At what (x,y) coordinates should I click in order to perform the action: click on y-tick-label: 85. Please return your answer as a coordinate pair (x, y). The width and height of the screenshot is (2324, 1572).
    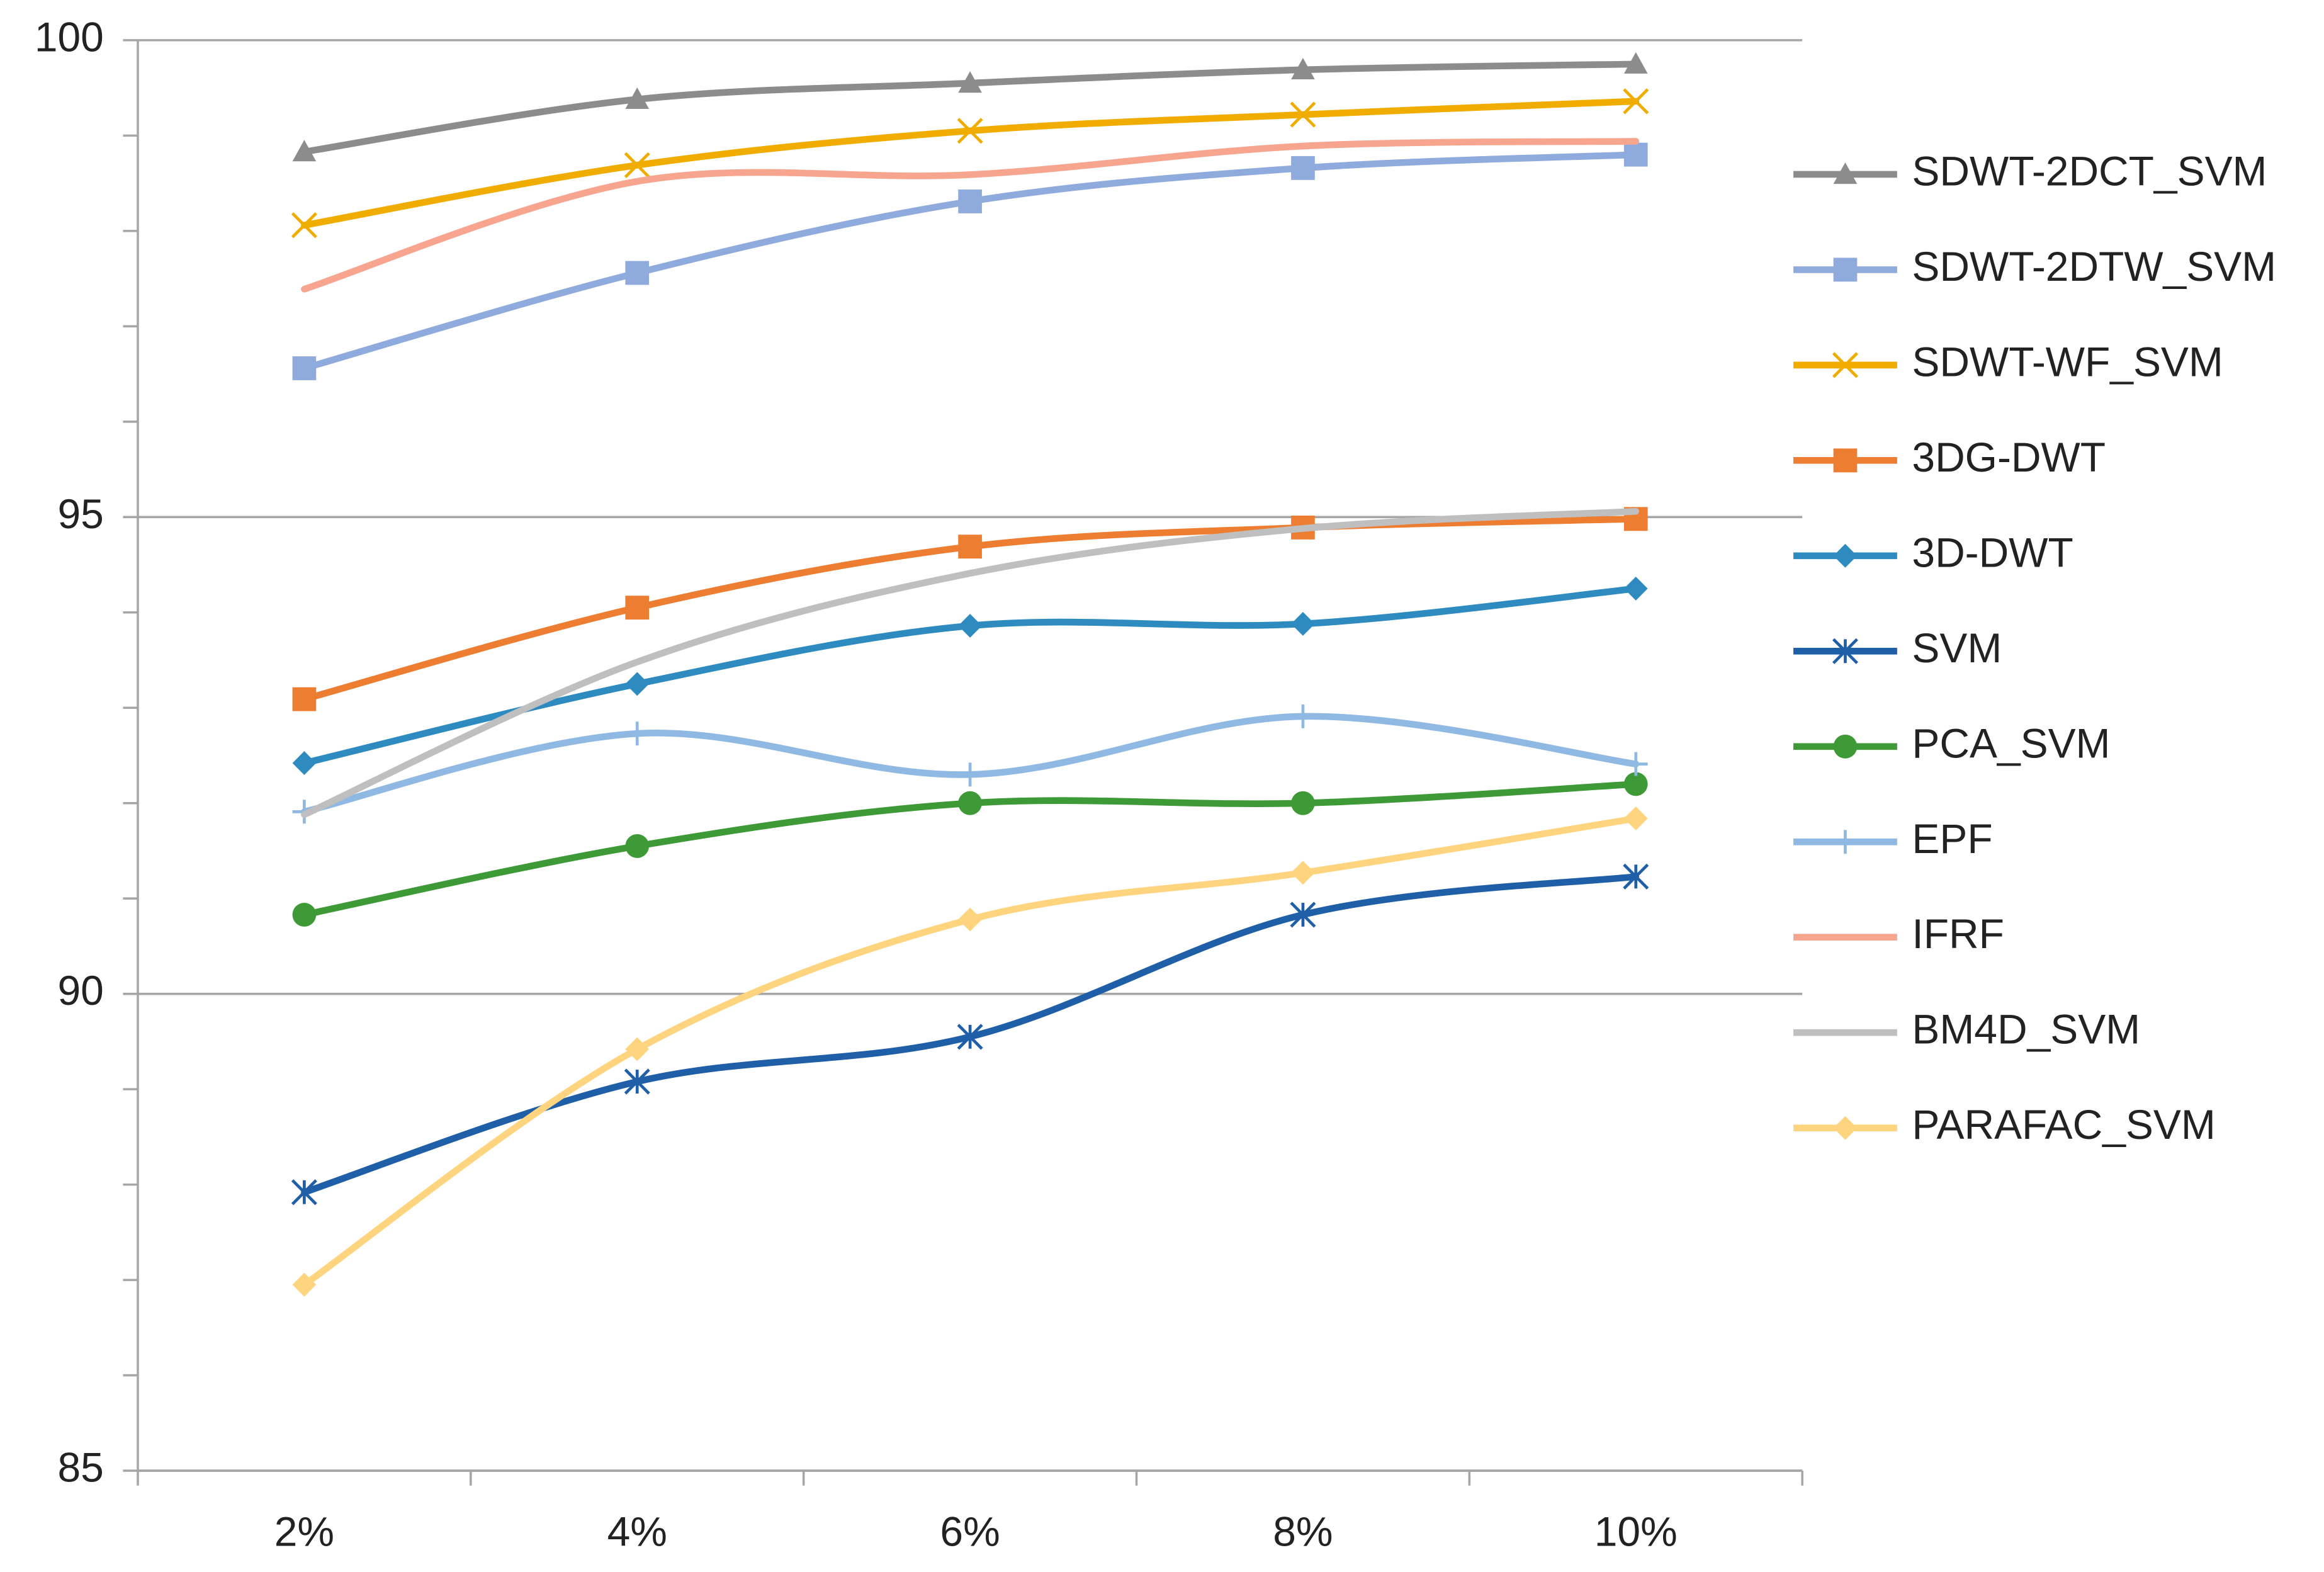
    Looking at the image, I should click on (80, 1468).